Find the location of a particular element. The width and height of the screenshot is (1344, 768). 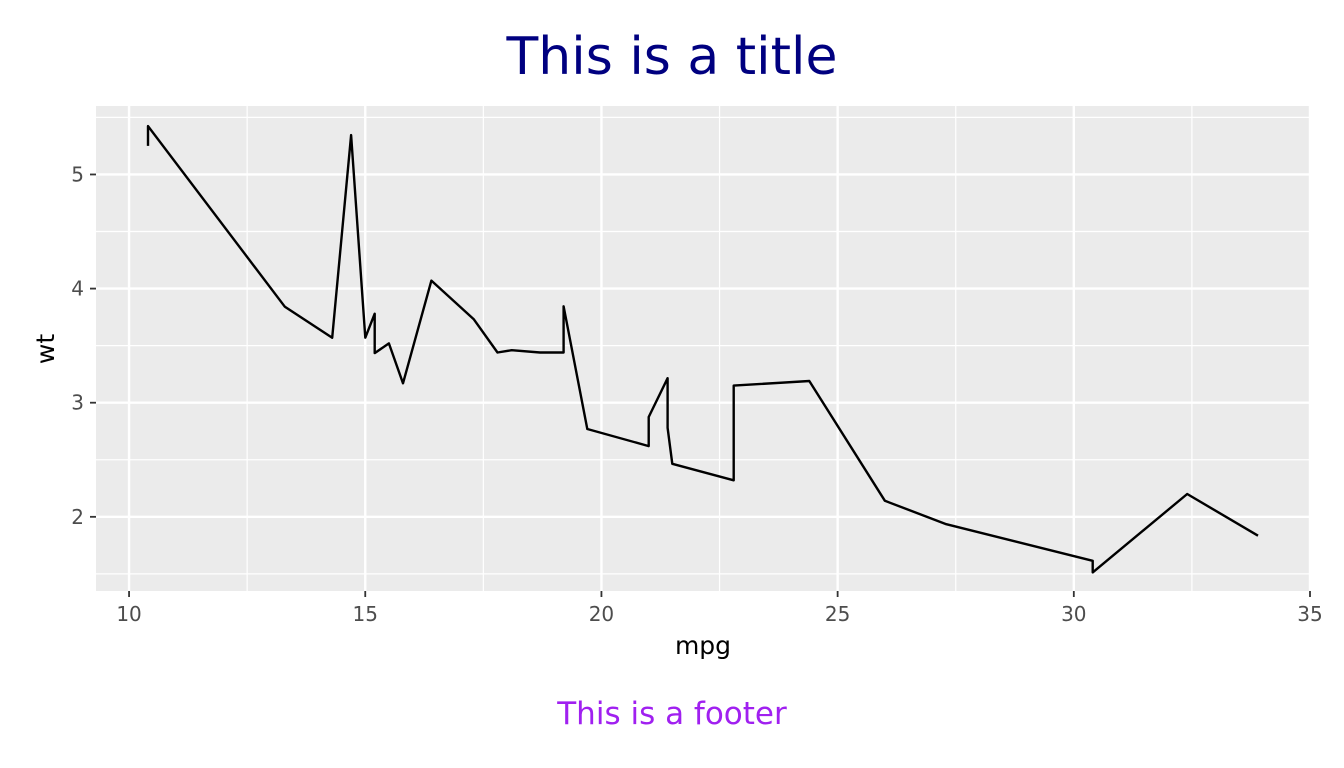

y-tick-label: 3 is located at coordinates (77, 403).